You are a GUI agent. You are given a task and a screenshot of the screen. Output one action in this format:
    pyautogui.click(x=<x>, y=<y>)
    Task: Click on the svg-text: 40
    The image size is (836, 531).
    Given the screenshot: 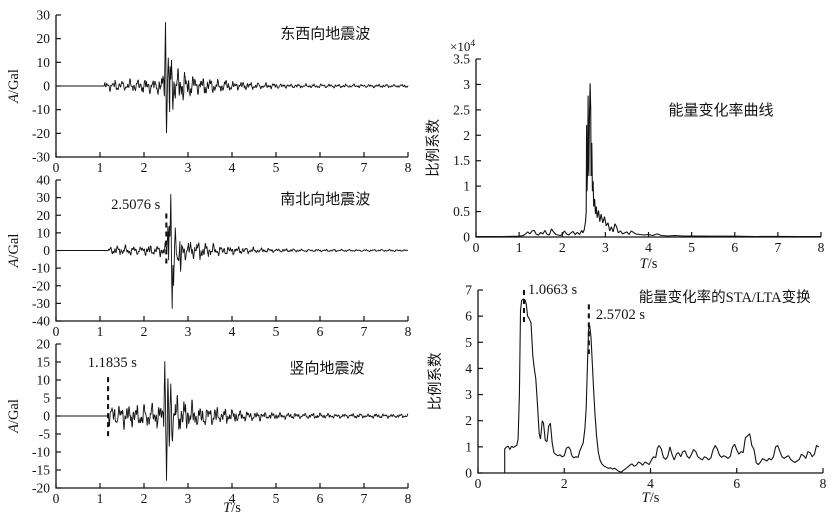 What is the action you would take?
    pyautogui.click(x=44, y=180)
    